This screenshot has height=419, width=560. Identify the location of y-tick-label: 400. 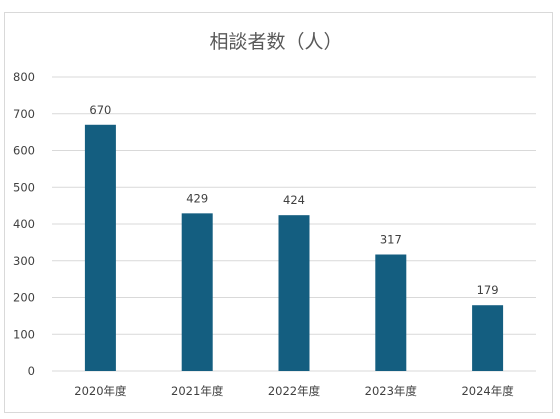
(24, 224).